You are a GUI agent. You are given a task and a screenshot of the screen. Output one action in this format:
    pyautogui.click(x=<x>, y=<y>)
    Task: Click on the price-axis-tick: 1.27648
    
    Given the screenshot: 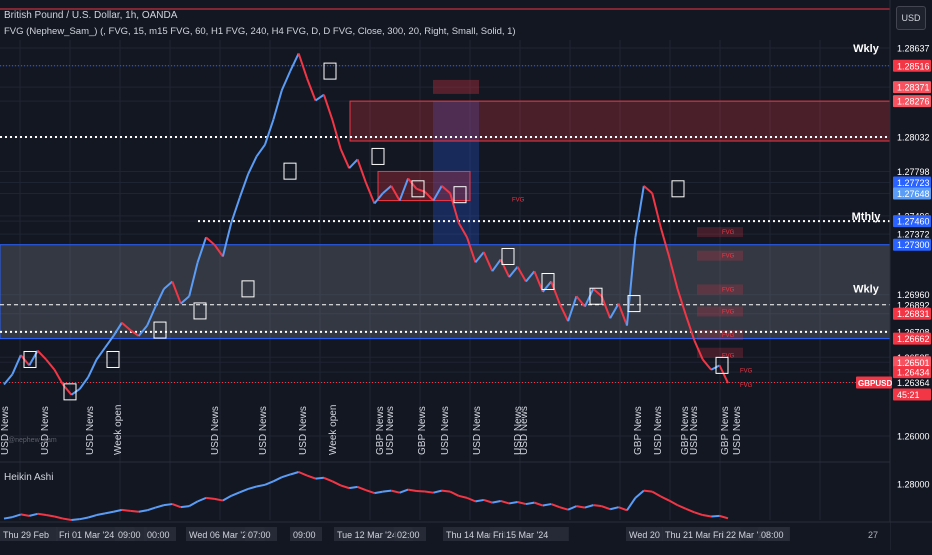 What is the action you would take?
    pyautogui.click(x=913, y=194)
    